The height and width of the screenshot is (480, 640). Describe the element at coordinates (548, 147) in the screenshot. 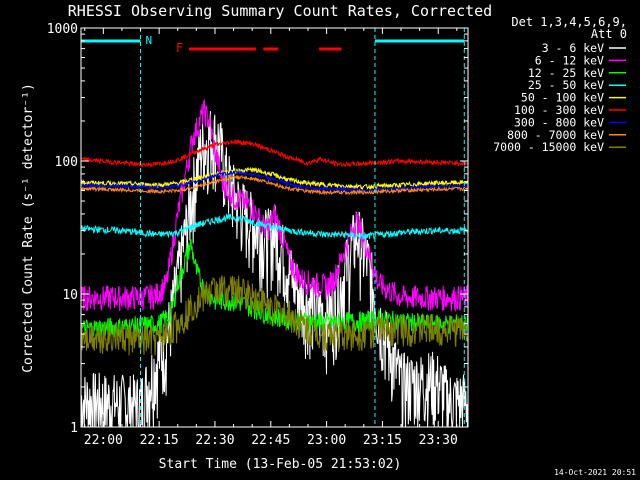

I see `legend-label-9: 7000 - 15000 keV` at that location.